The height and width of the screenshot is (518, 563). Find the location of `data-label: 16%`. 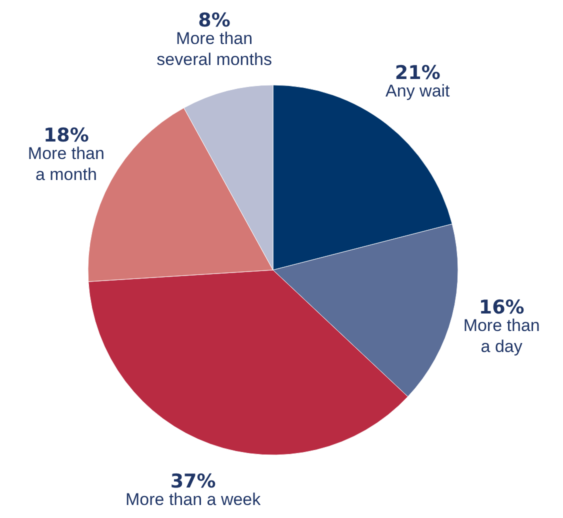

data-label: 16% is located at coordinates (501, 307).